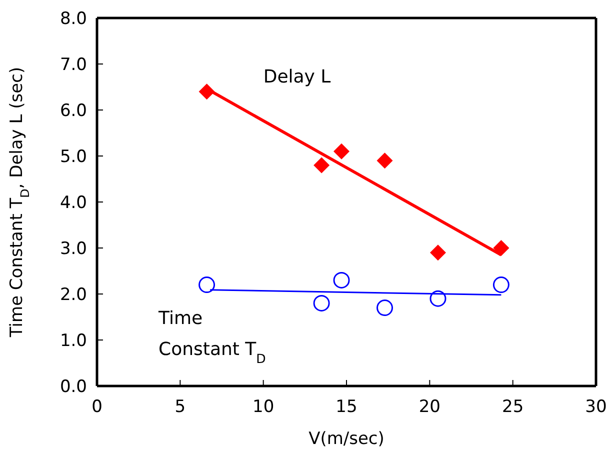  Describe the element at coordinates (429, 407) in the screenshot. I see `x-tick-label: 20` at that location.